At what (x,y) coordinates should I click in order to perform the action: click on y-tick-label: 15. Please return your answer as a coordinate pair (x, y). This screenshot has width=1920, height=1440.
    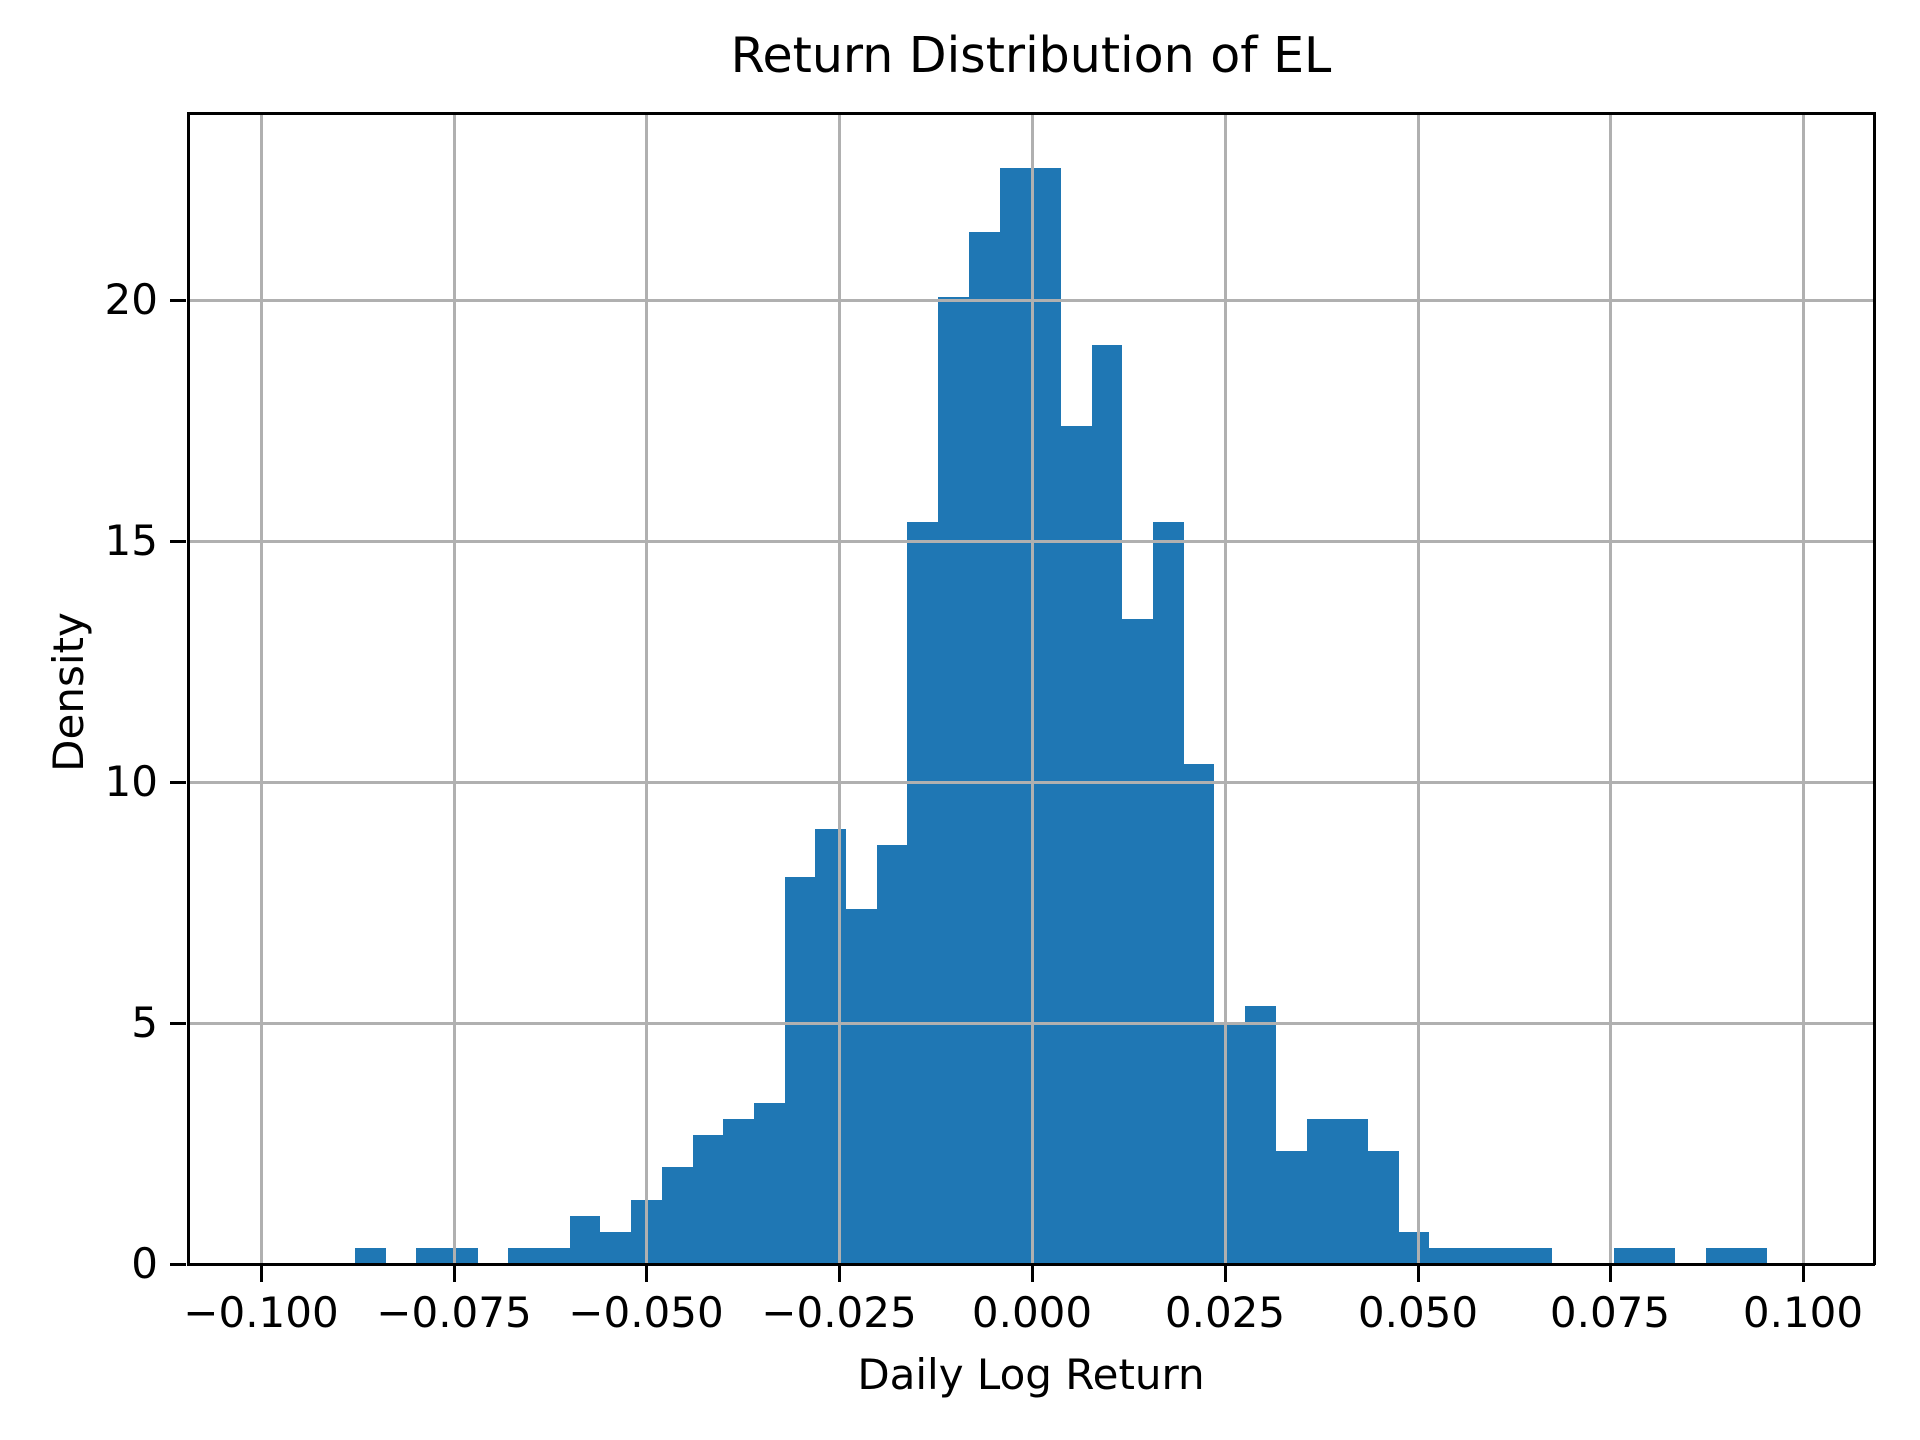
    Looking at the image, I should click on (131, 540).